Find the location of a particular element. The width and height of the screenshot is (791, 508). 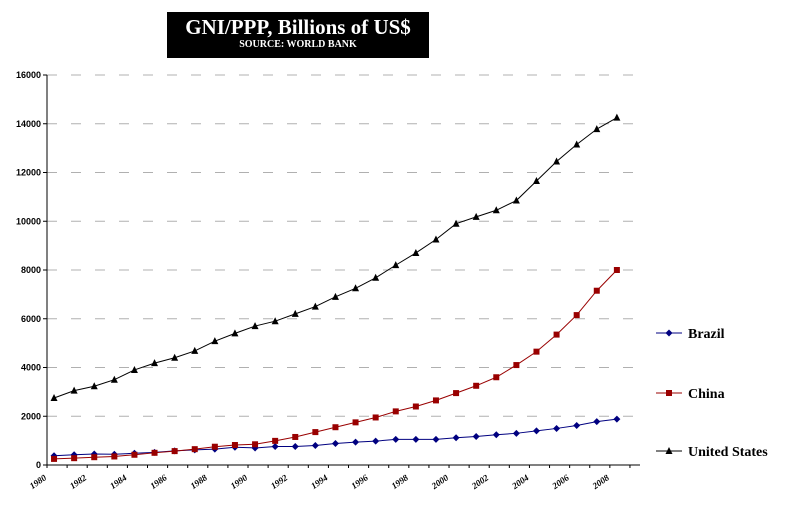

x-tick-label: 1992 is located at coordinates (279, 481).